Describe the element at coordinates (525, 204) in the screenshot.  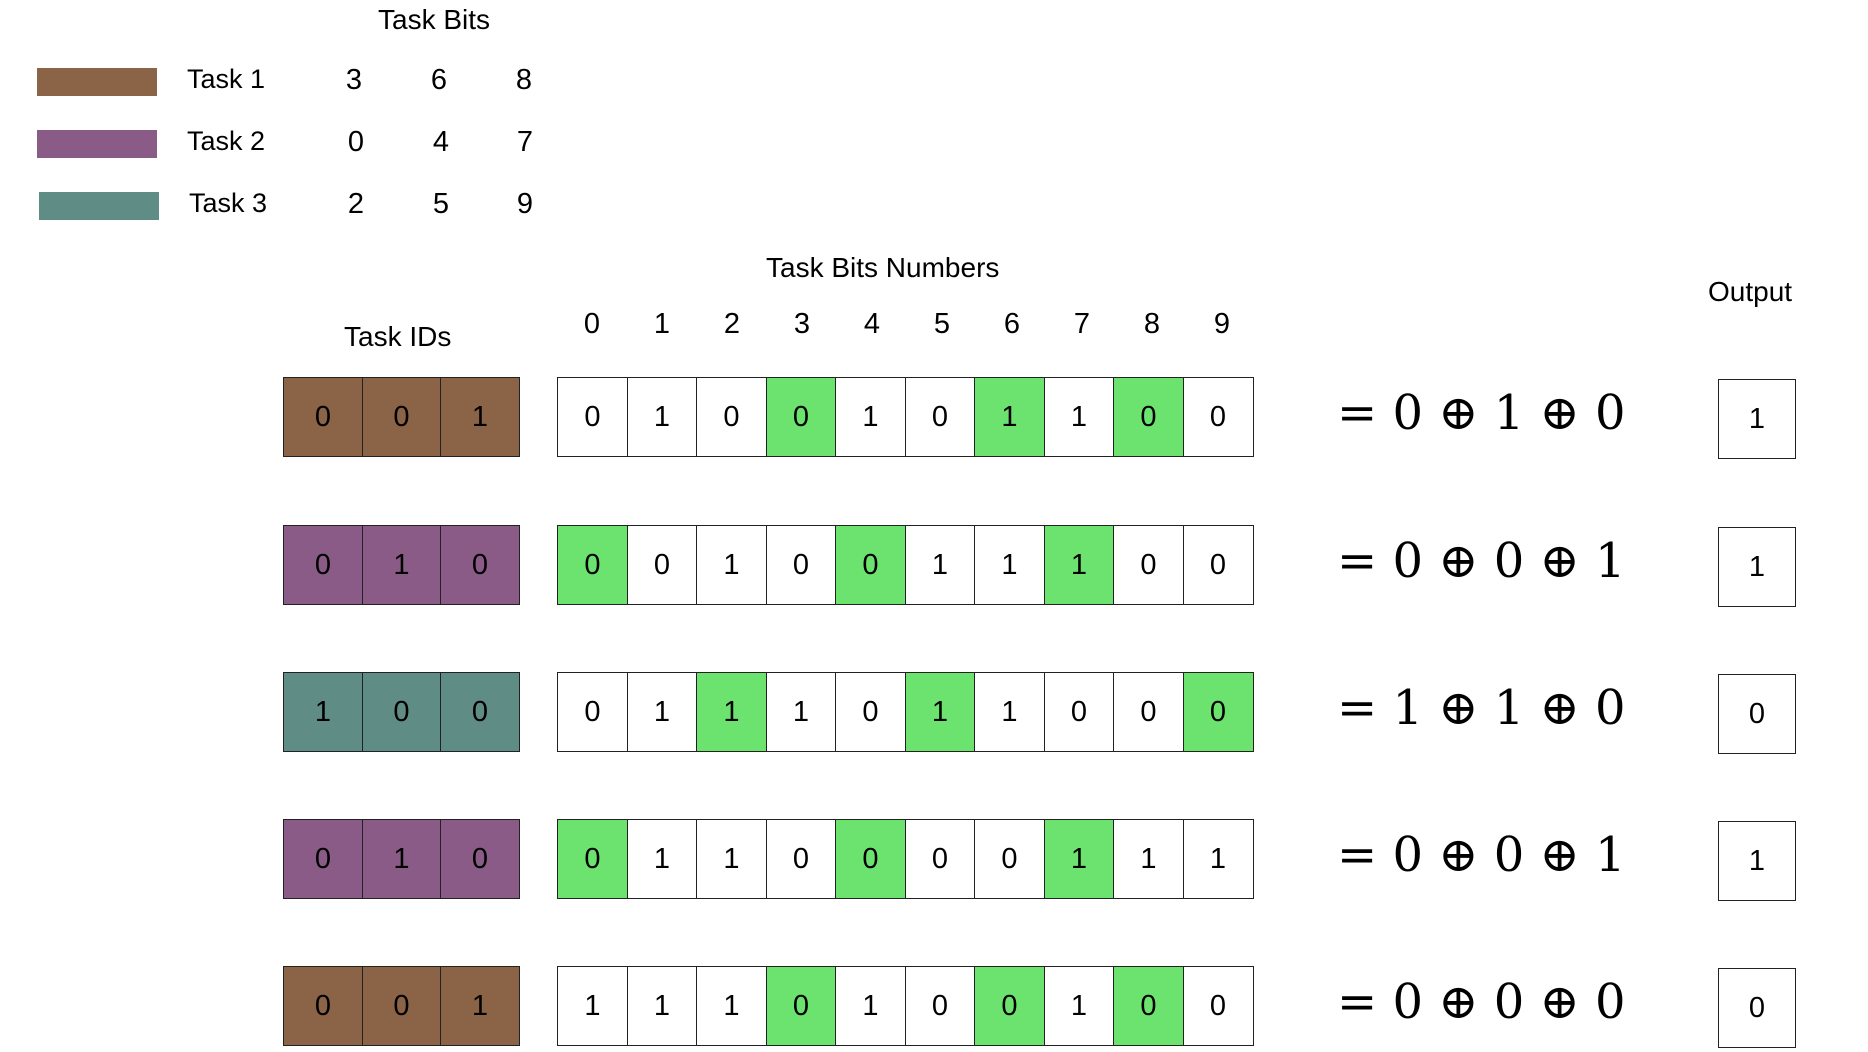
I see `task-3-bit: 9` at that location.